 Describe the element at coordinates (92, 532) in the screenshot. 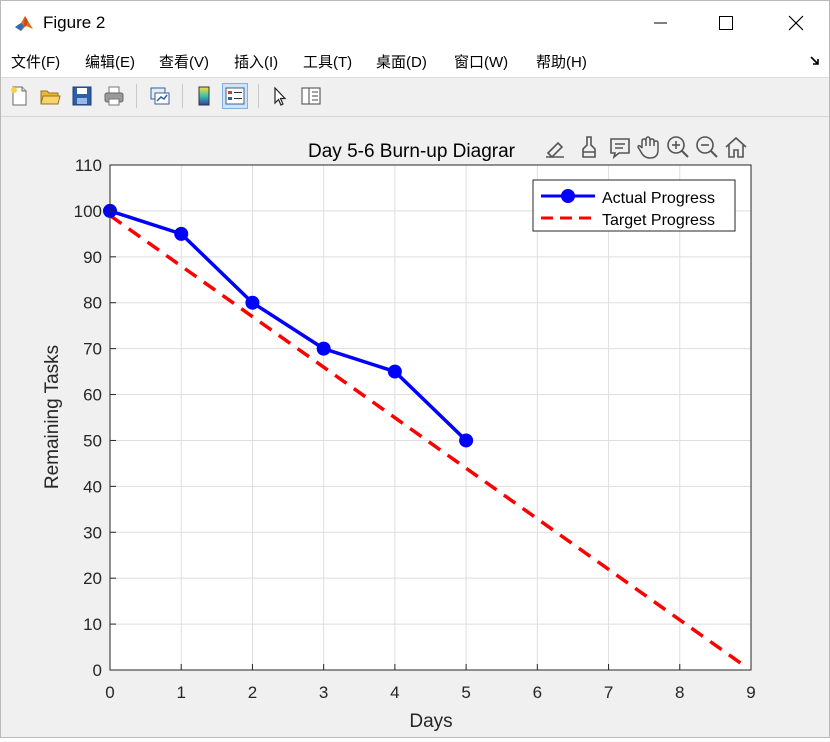

I see `y-tick-label: 30` at that location.